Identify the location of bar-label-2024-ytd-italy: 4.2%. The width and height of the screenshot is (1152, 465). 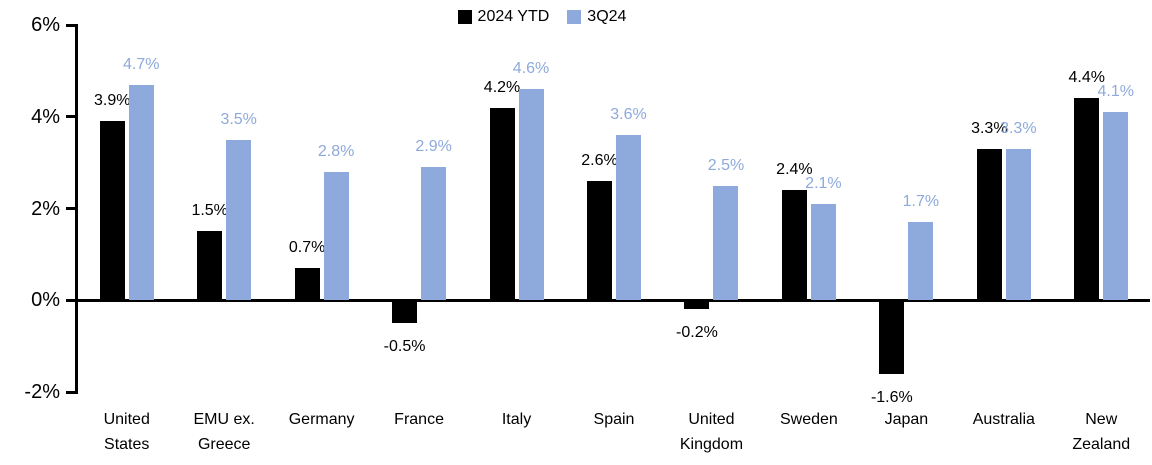
(502, 87).